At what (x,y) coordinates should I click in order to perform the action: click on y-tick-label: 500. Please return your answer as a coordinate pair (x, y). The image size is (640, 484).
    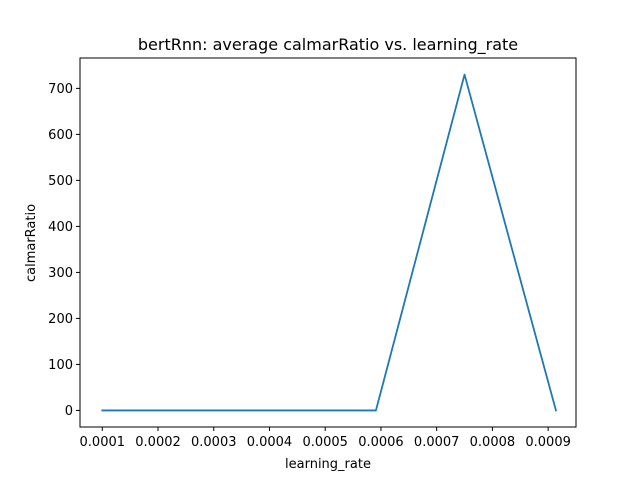
    Looking at the image, I should click on (60, 181).